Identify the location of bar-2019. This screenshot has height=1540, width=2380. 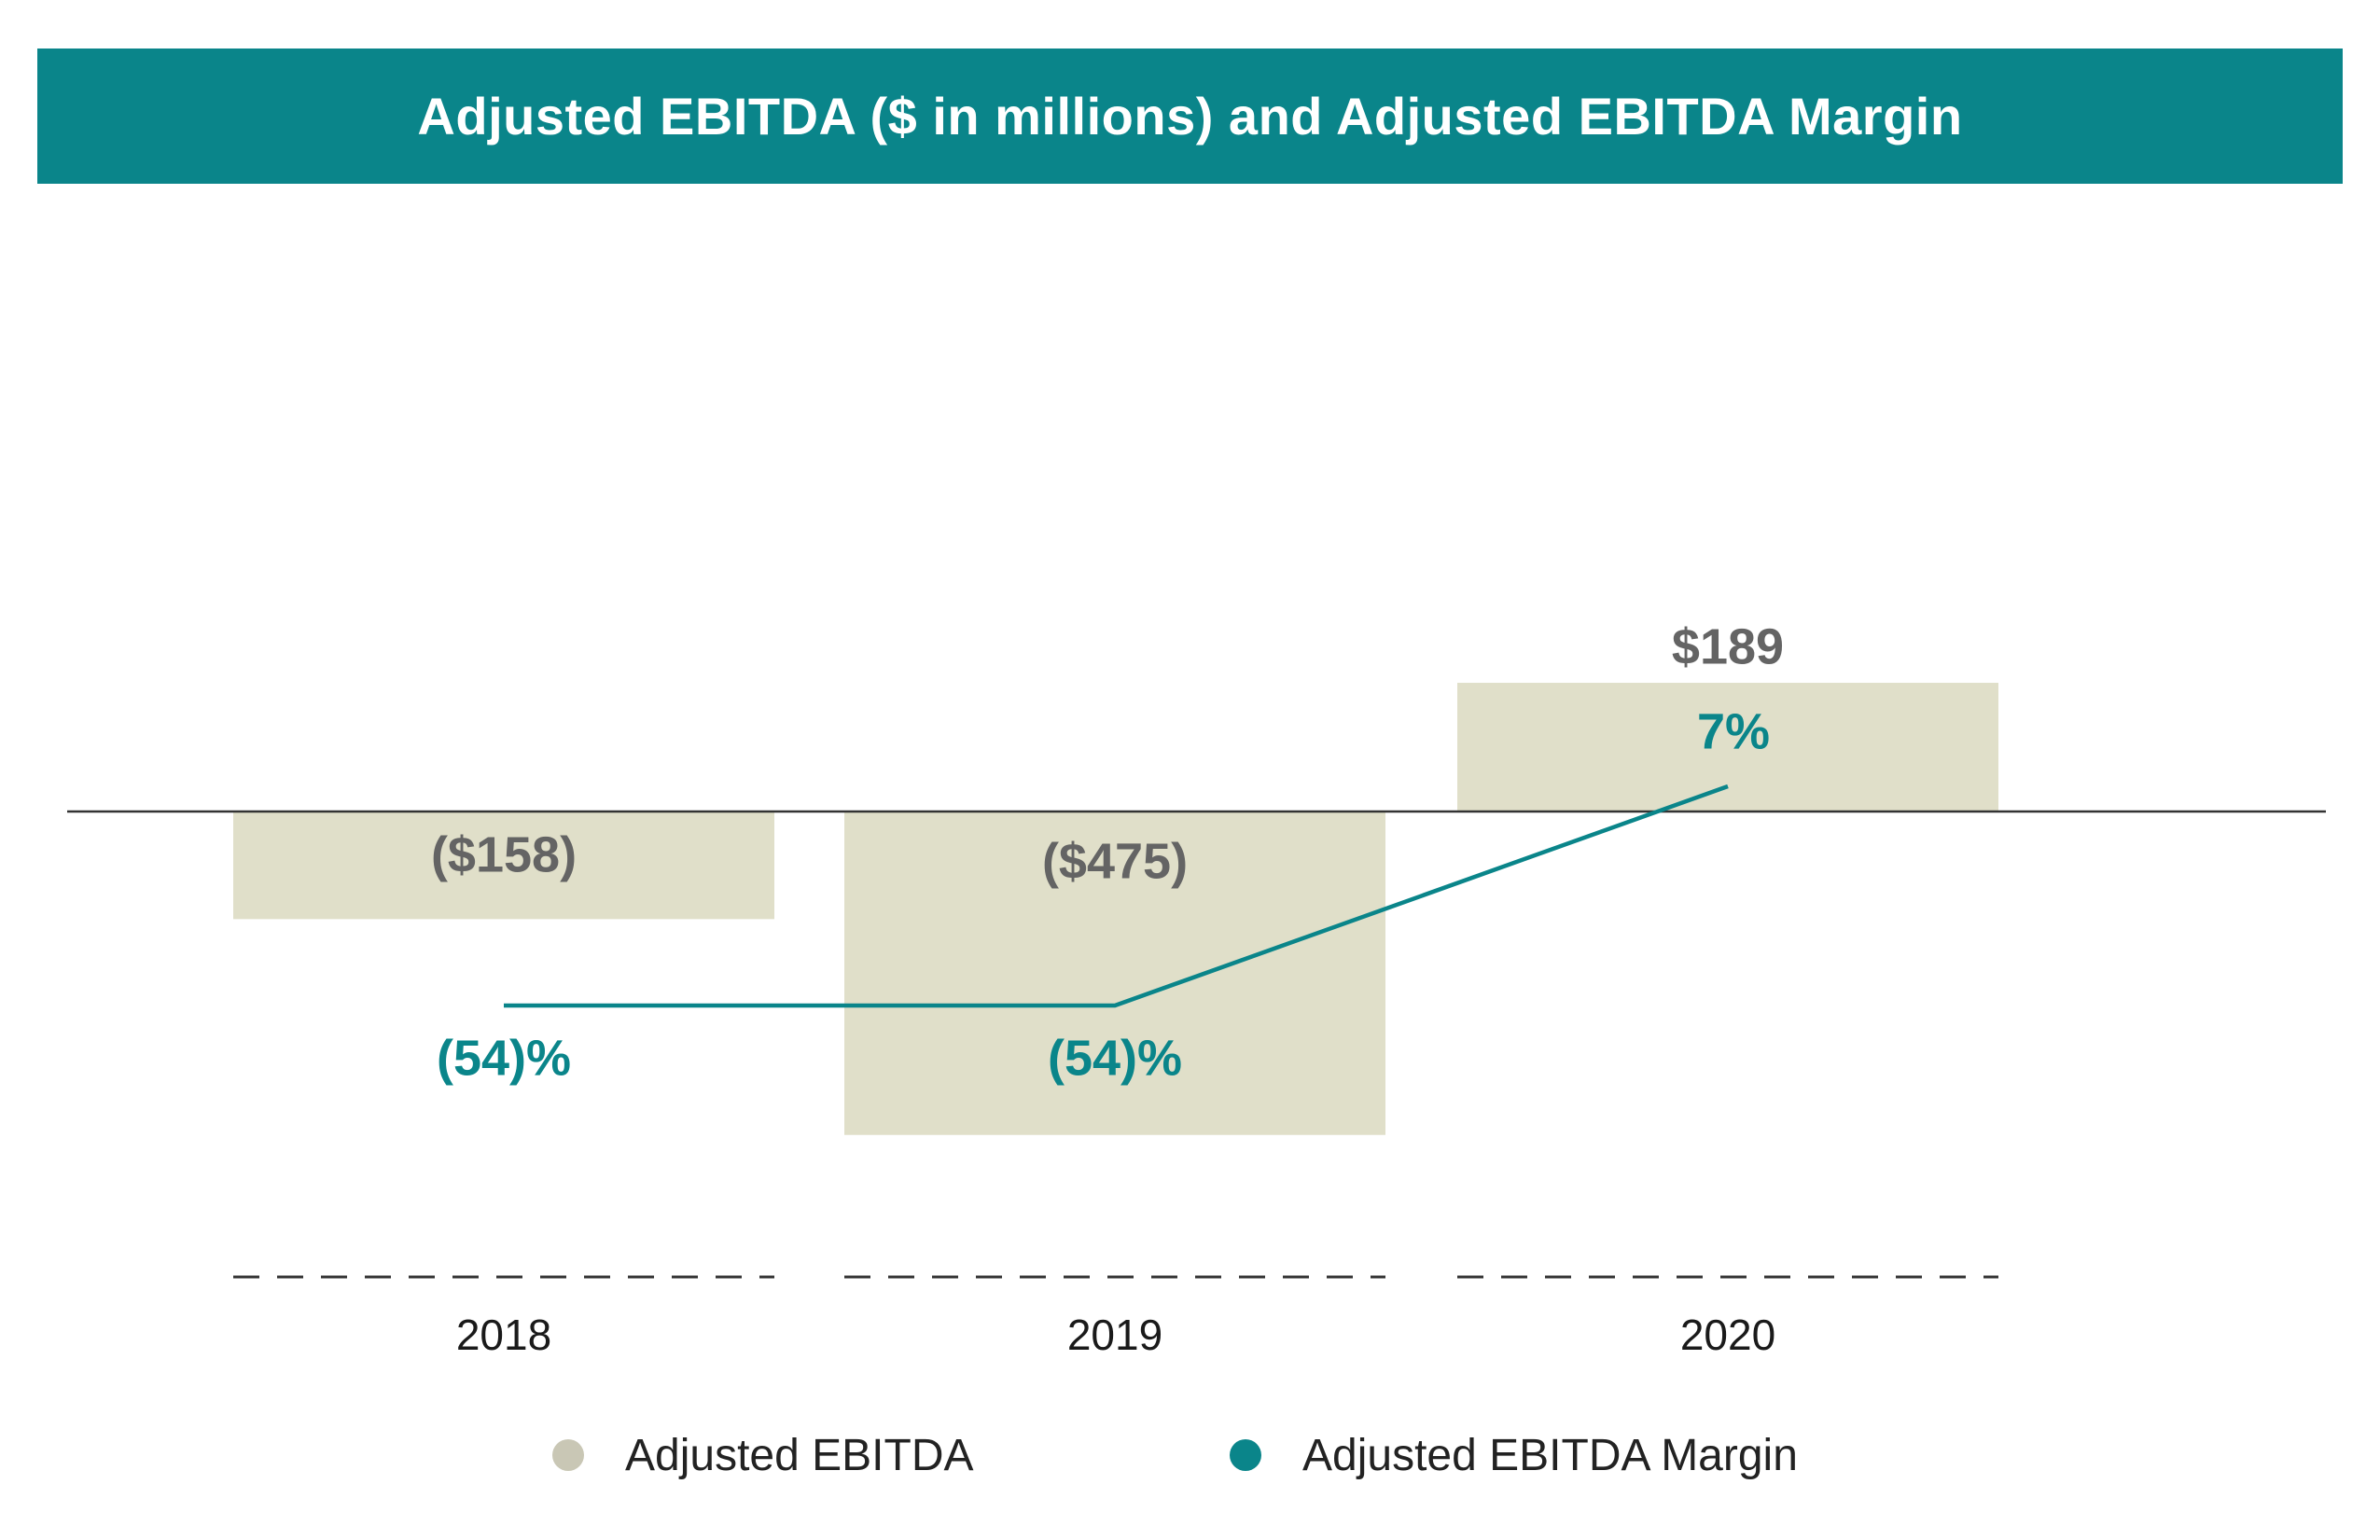
(1114, 973).